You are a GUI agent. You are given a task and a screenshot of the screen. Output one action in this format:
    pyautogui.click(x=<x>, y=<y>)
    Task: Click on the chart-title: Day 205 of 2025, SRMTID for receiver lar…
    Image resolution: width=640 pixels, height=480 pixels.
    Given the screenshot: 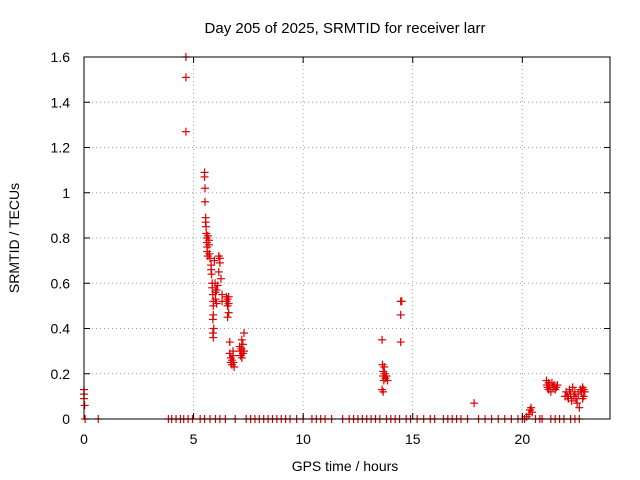 What is the action you would take?
    pyautogui.click(x=345, y=28)
    